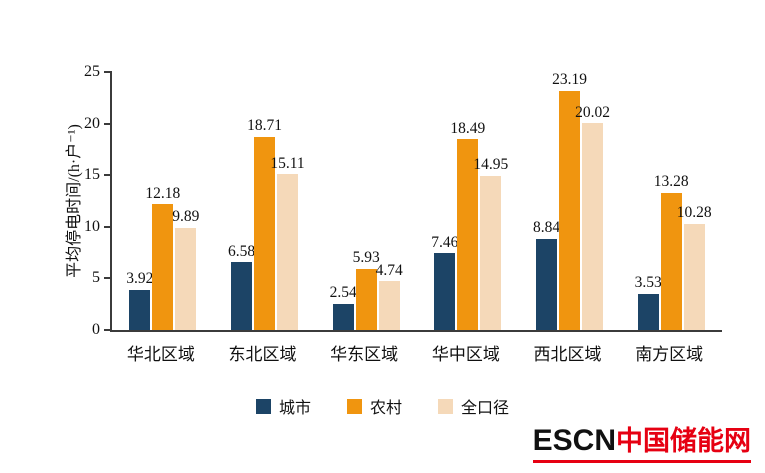  I want to click on bar-value-label: 9.89, so click(186, 217).